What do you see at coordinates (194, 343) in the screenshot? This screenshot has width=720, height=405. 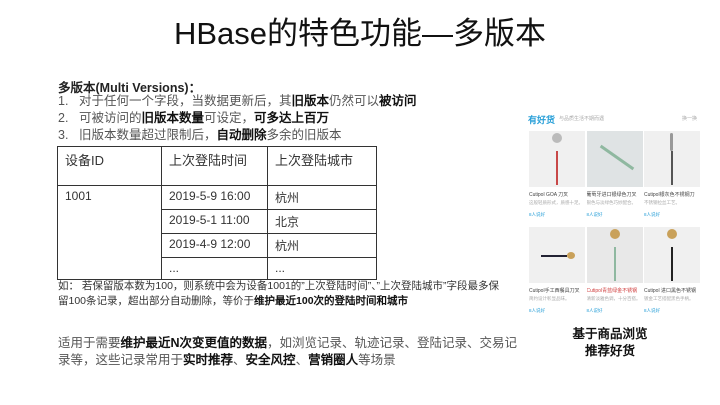 I see `bold-text: 维护最近N次变更值的数据` at bounding box center [194, 343].